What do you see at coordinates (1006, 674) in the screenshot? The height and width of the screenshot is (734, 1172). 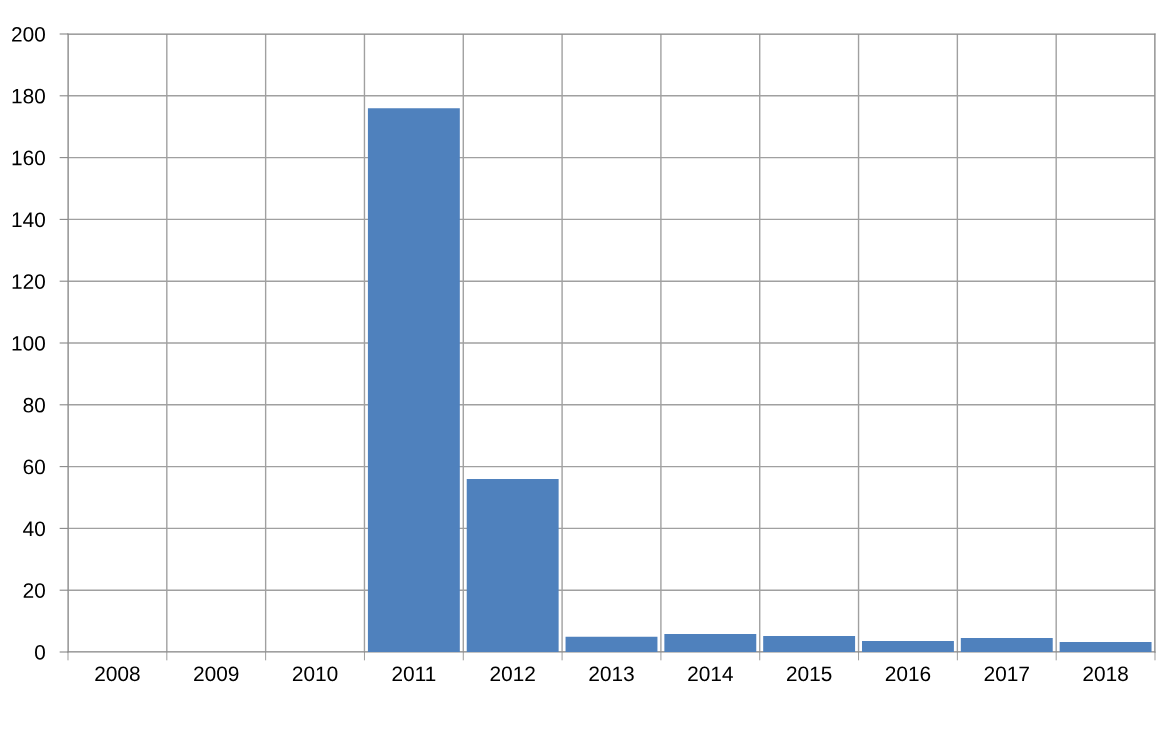 I see `x-tick-label: 2017` at bounding box center [1006, 674].